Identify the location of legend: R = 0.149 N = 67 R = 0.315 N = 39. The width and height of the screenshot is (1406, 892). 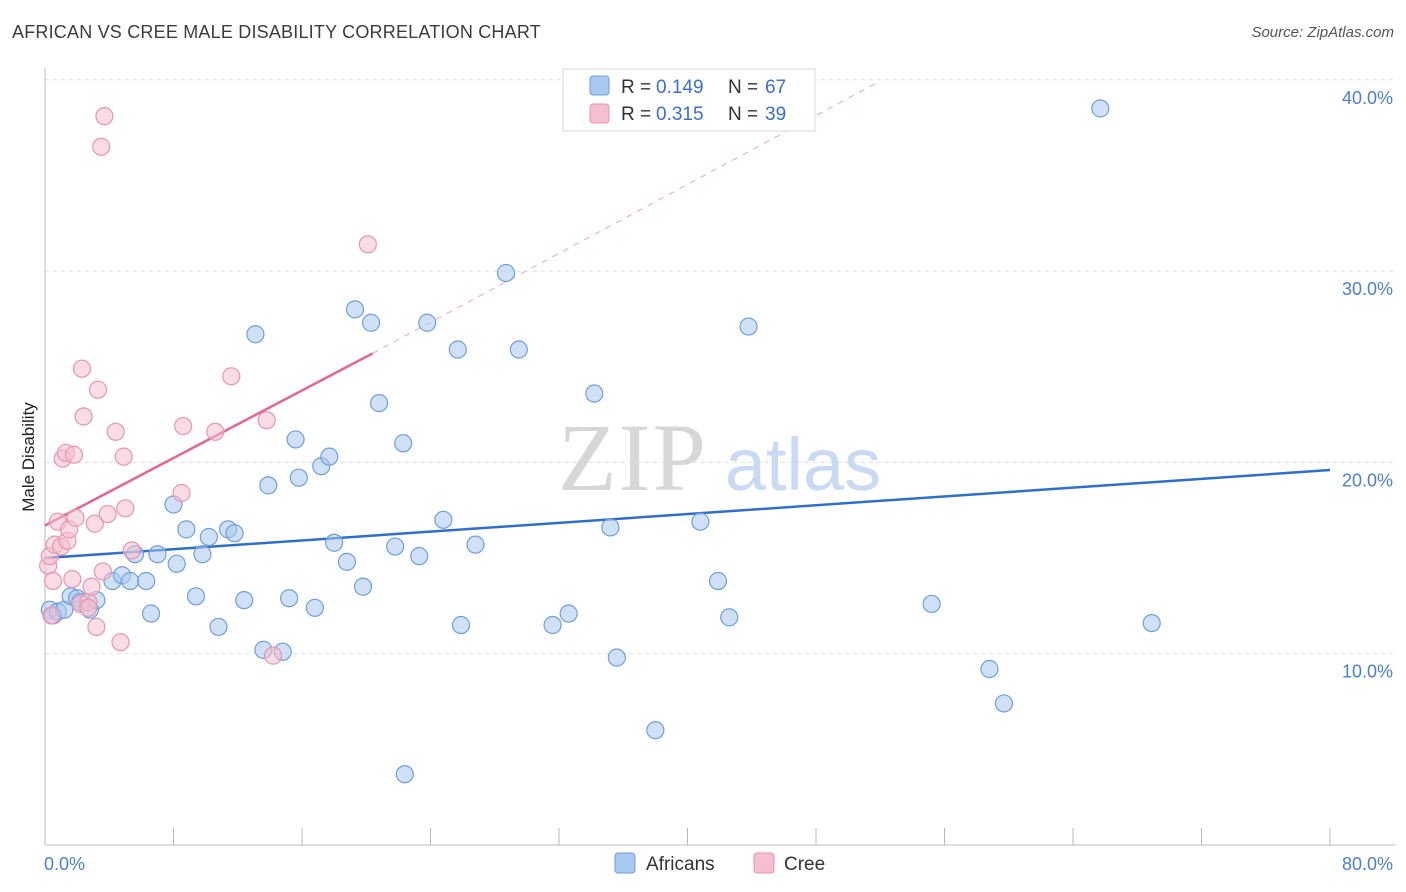
(689, 100).